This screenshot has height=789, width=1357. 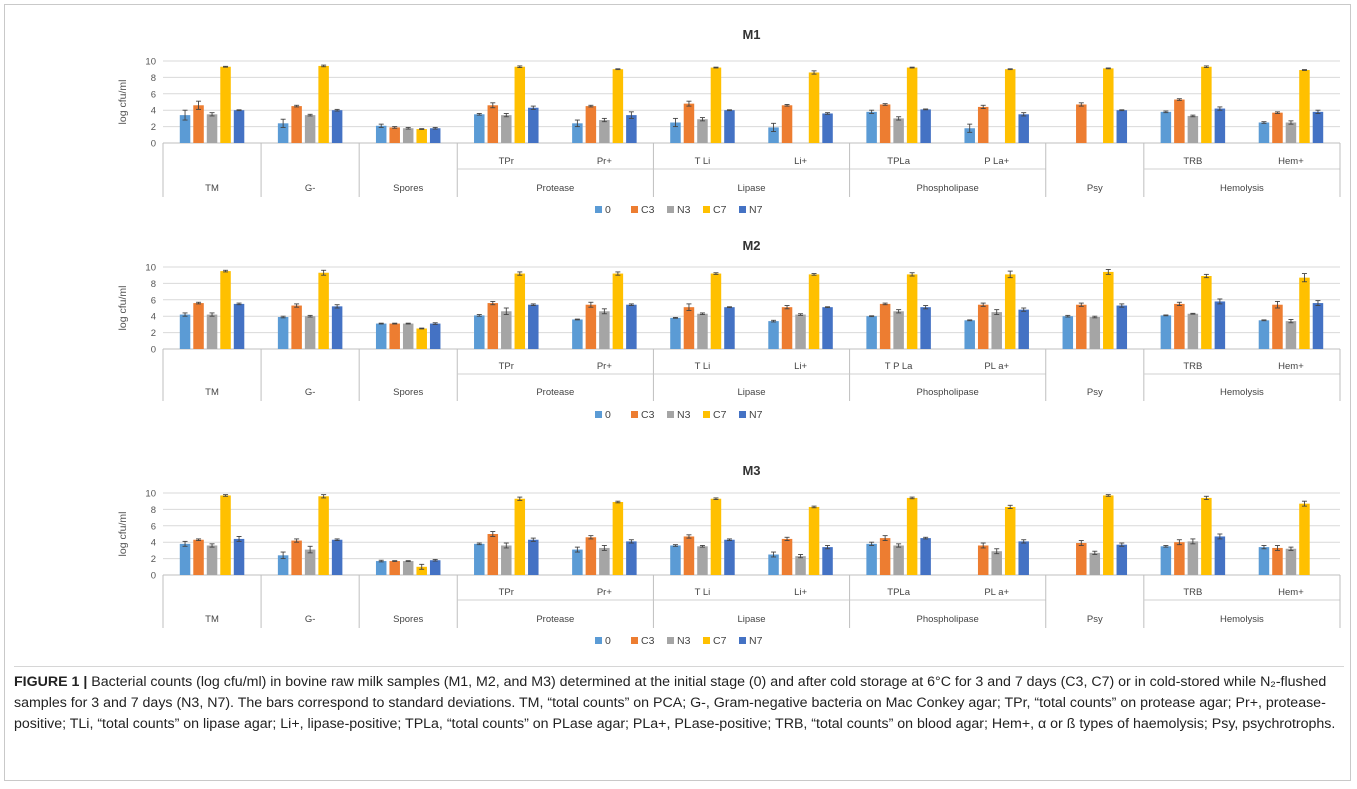 I want to click on chart-title: M2, so click(x=751, y=245).